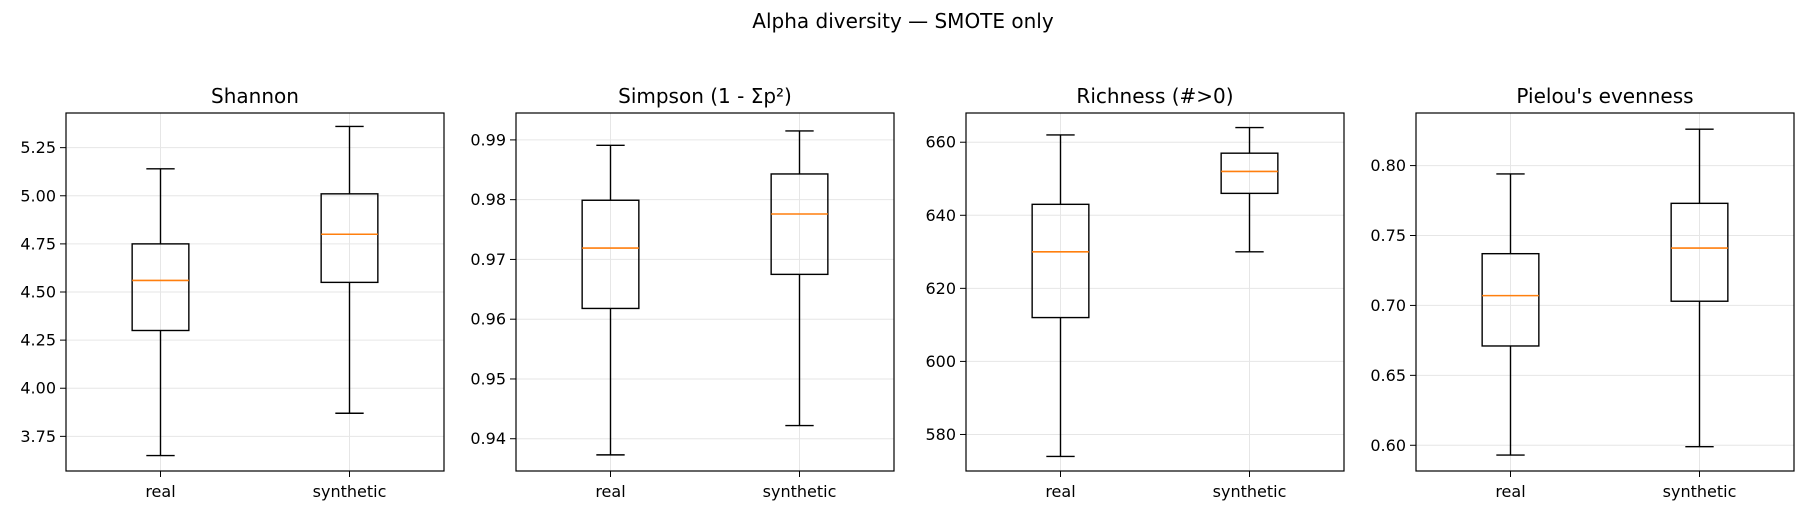  I want to click on y-tick-label: 0.75, so click(1388, 235).